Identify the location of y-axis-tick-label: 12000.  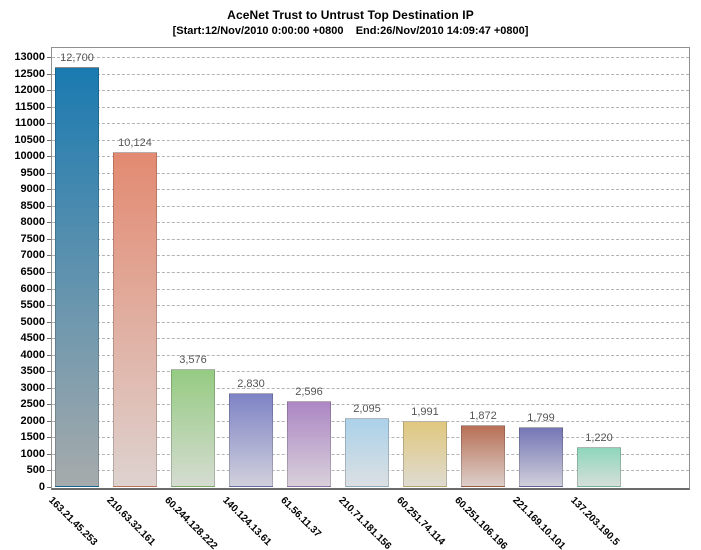
(29, 90).